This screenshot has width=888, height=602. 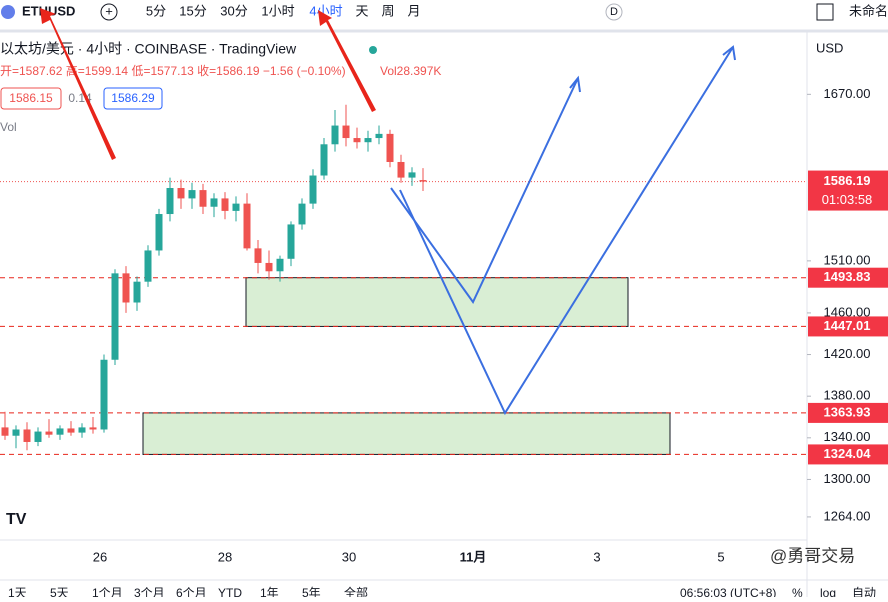 What do you see at coordinates (410, 71) in the screenshot?
I see `legend-vol: Vol28.397K` at bounding box center [410, 71].